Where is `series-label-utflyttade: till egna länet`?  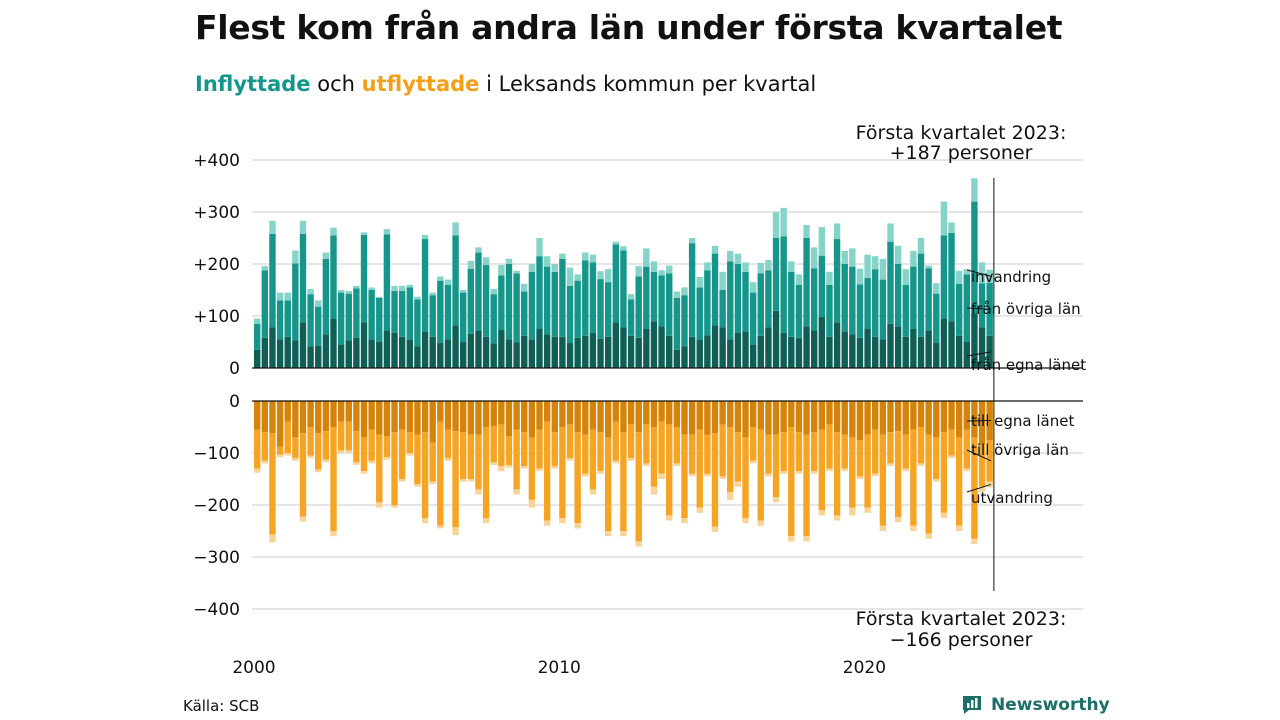 series-label-utflyttade: till egna länet is located at coordinates (1022, 421).